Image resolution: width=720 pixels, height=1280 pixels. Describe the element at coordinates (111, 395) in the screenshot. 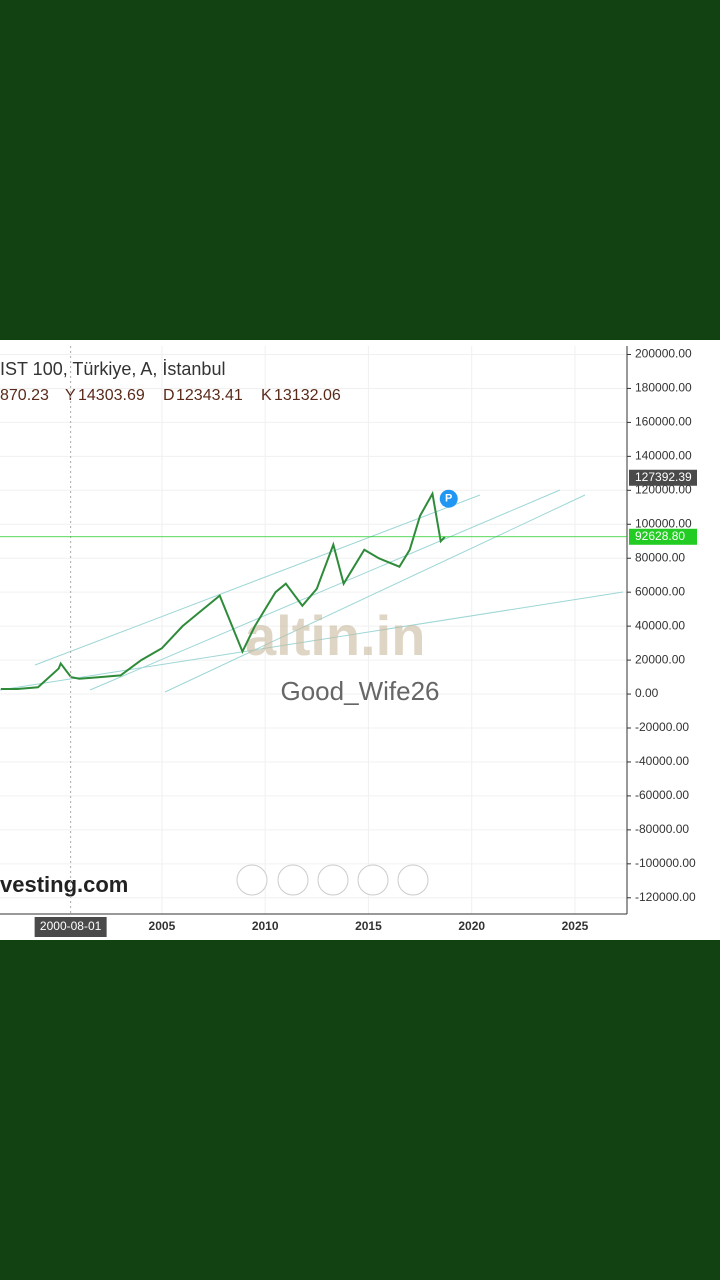

I see `ohlc-value: 14303.69` at that location.